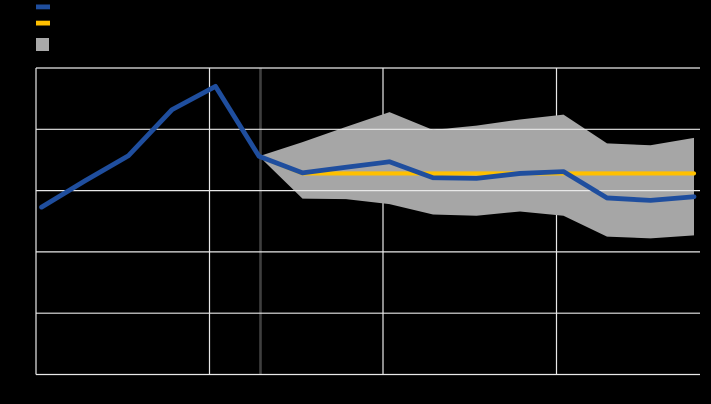  What do you see at coordinates (43, 7) in the screenshot?
I see `legend-swatch-blue-line-icon` at bounding box center [43, 7].